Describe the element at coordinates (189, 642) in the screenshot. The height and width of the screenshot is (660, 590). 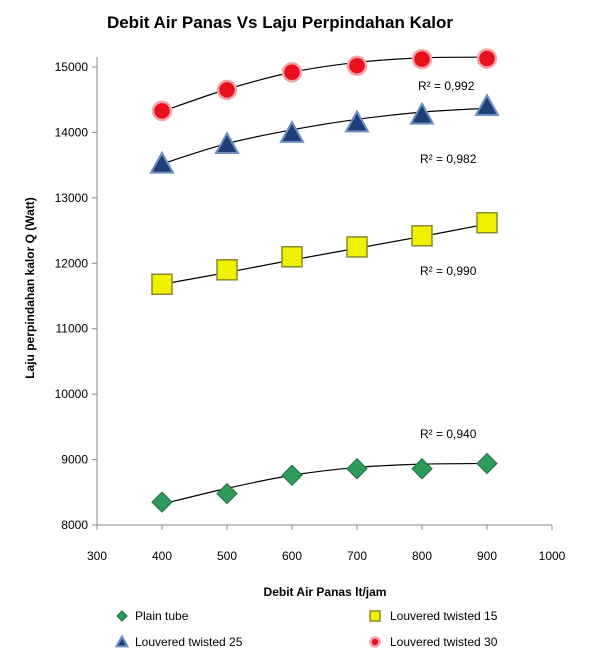
I see `legend-label: Louvered twisted 25` at that location.